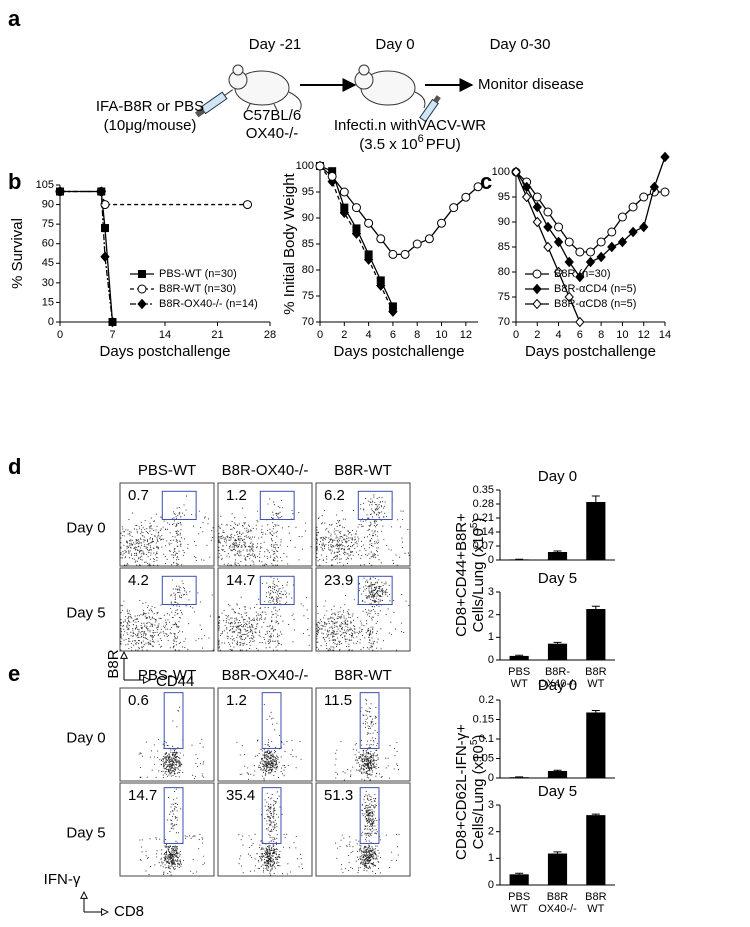 Image resolution: width=750 pixels, height=927 pixels. What do you see at coordinates (48, 283) in the screenshot?
I see `y-tick-label: 30` at bounding box center [48, 283].